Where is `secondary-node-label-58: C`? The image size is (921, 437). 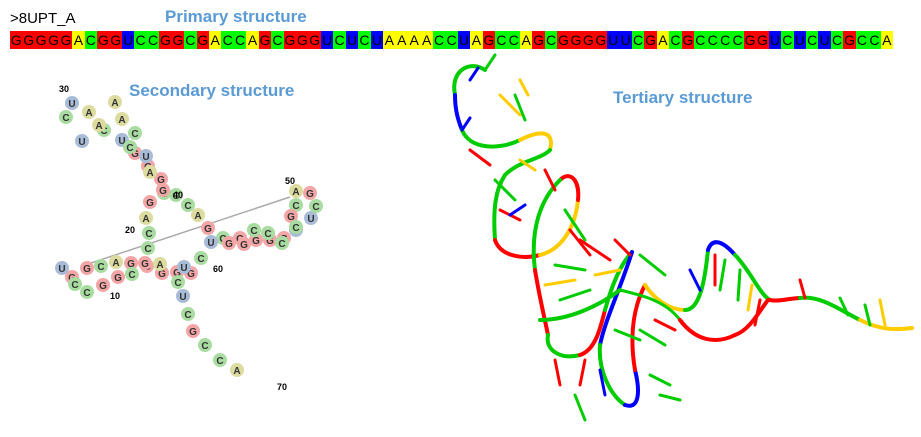 secondary-node-label-58: C is located at coordinates (267, 234).